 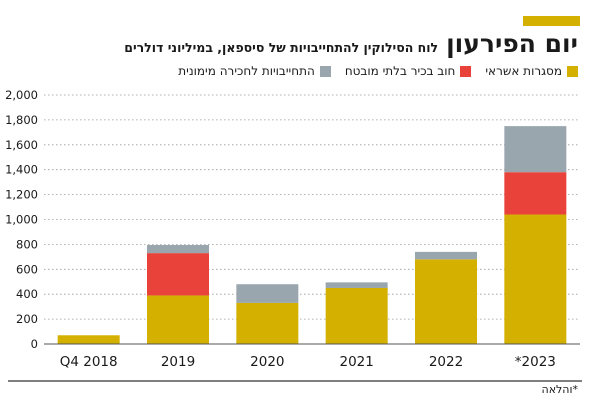 I want to click on y-tick-label: 1,200, so click(x=21, y=195).